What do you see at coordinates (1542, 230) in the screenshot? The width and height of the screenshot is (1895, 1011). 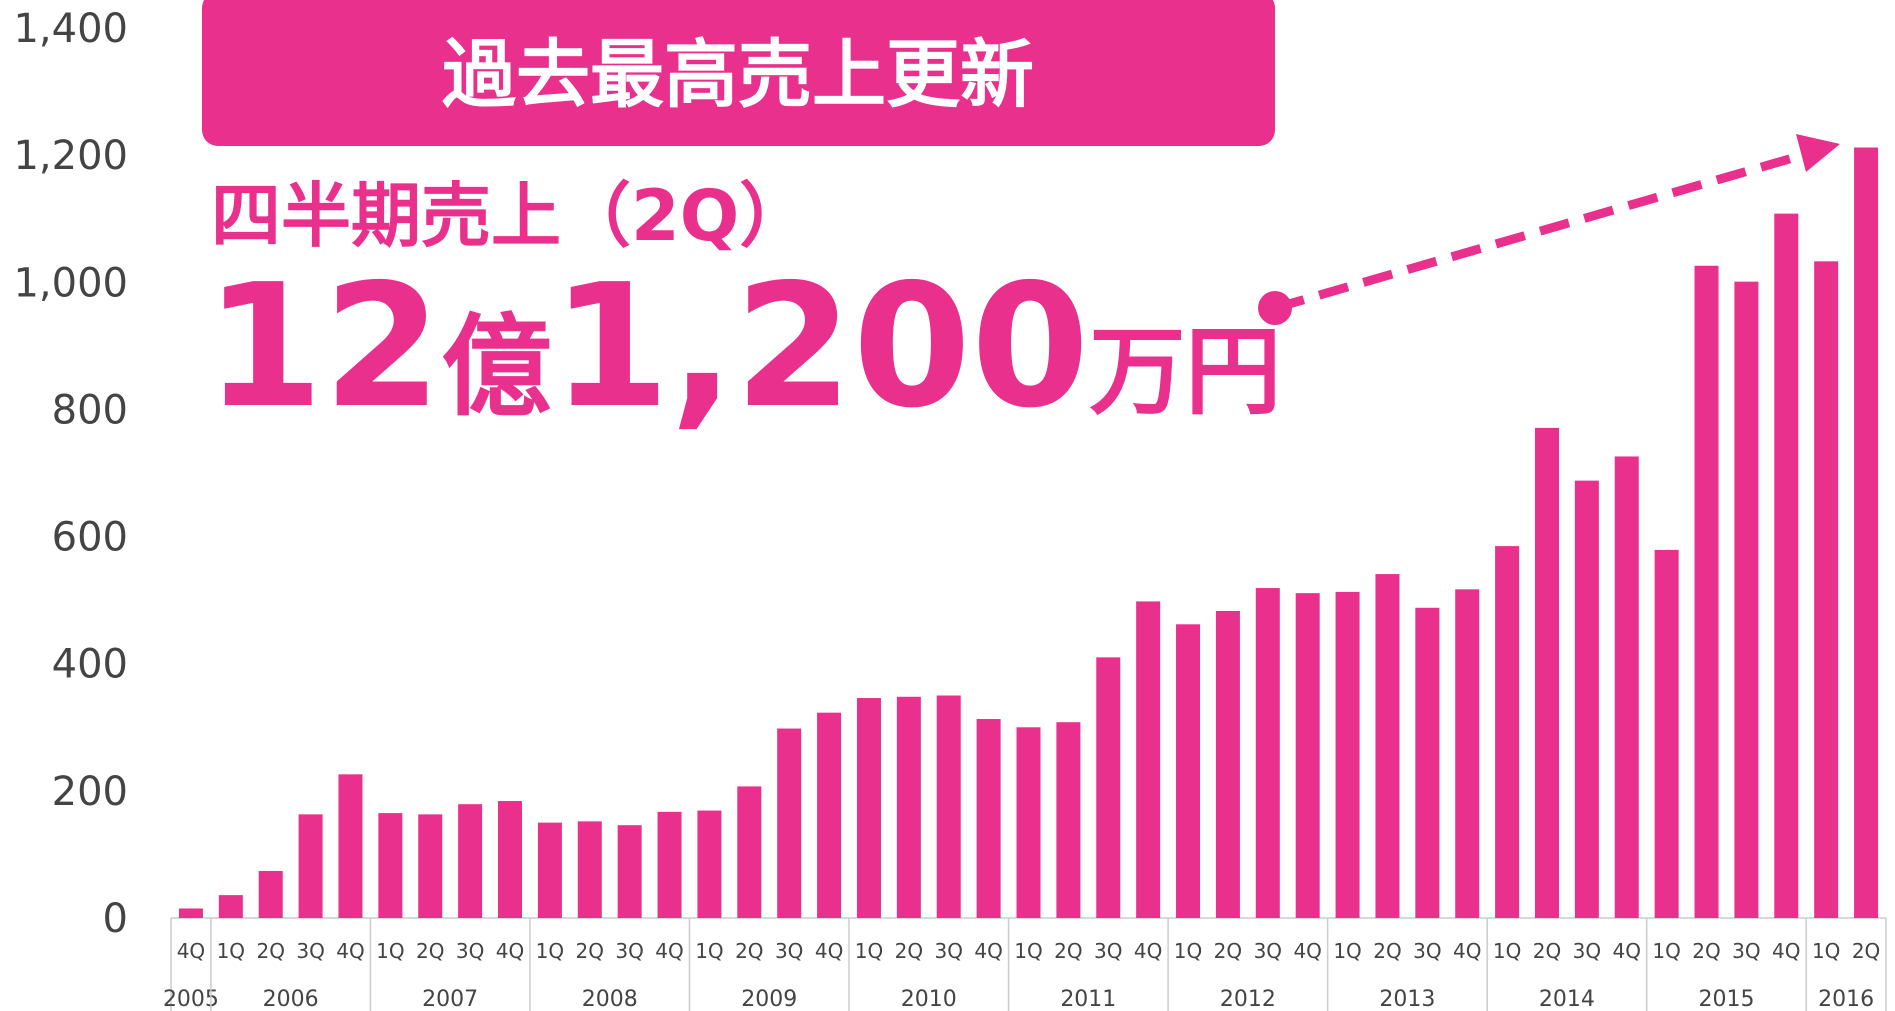 I see `arrow-line` at bounding box center [1542, 230].